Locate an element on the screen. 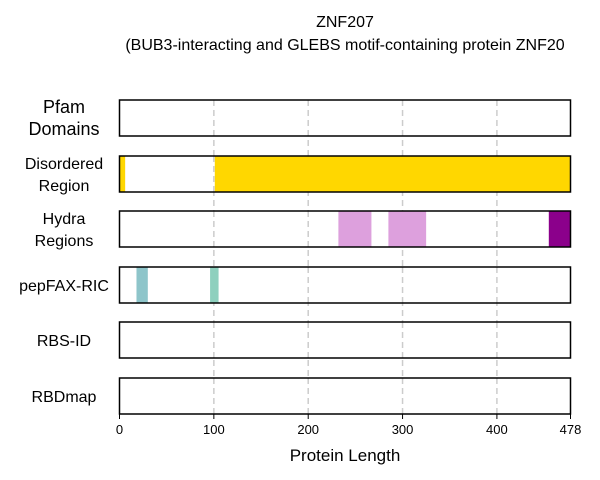 The width and height of the screenshot is (600, 480). track-label: Region is located at coordinates (64, 186).